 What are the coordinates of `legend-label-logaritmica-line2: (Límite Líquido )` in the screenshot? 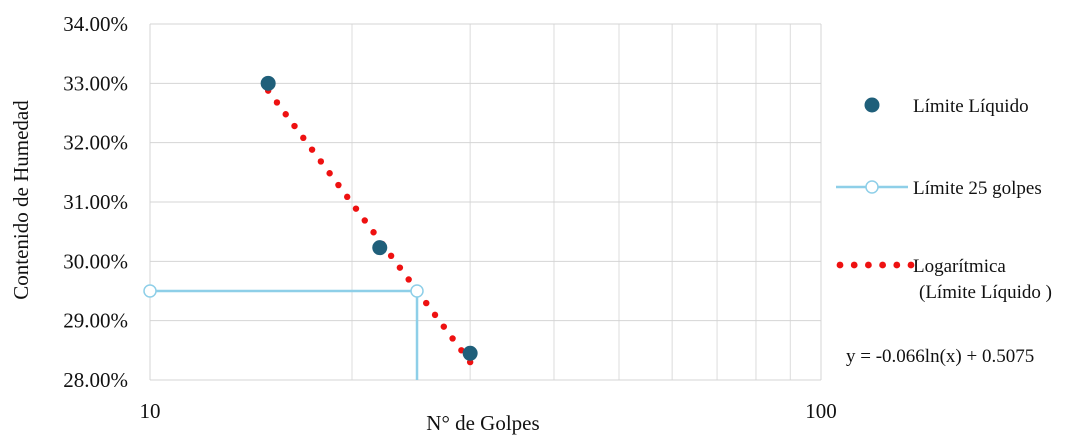 It's located at (985, 292).